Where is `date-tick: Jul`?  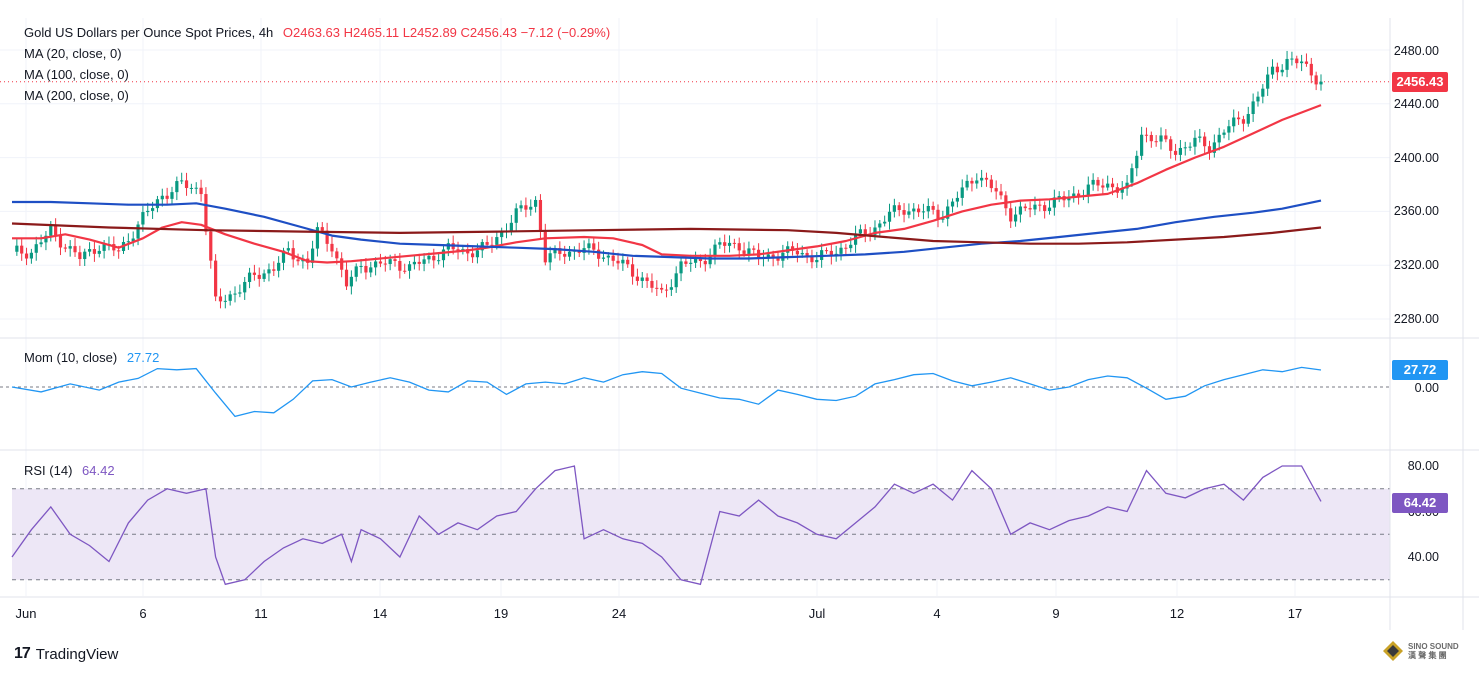
date-tick: Jul is located at coordinates (817, 613).